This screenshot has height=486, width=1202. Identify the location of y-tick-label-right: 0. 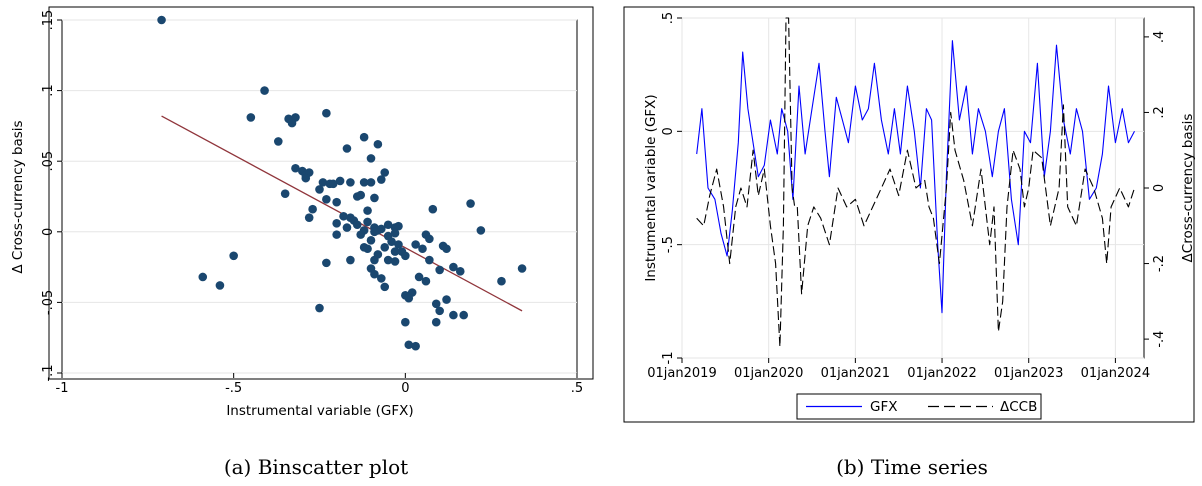
(1159, 188).